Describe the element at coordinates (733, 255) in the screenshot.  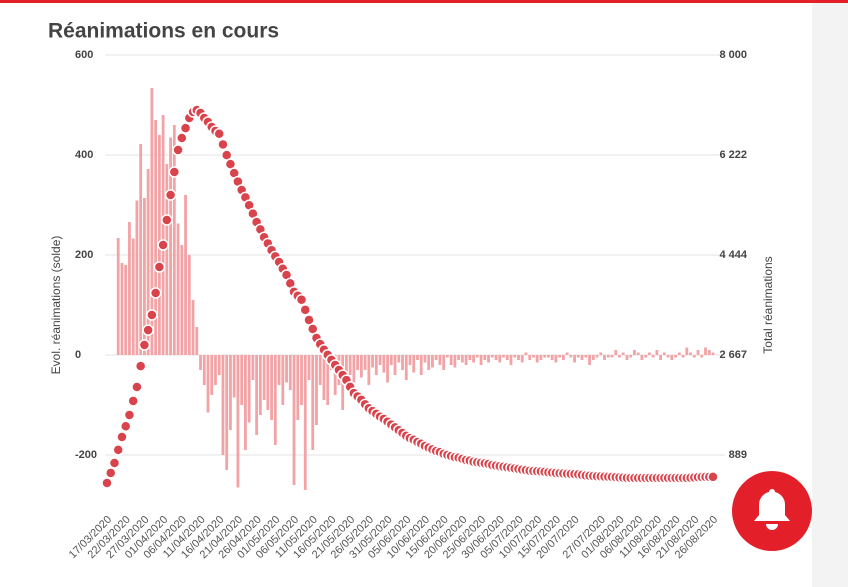
I see `y2-tick-label: 4 444` at that location.